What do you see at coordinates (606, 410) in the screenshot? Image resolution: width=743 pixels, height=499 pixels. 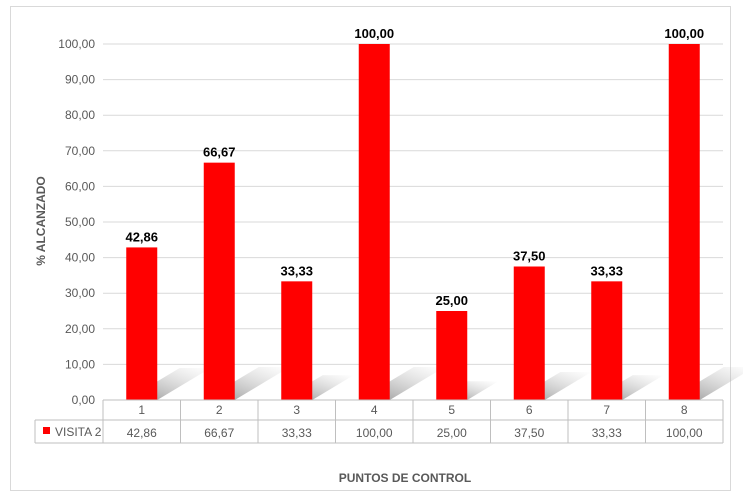 I see `x-tick-label: 7` at bounding box center [606, 410].